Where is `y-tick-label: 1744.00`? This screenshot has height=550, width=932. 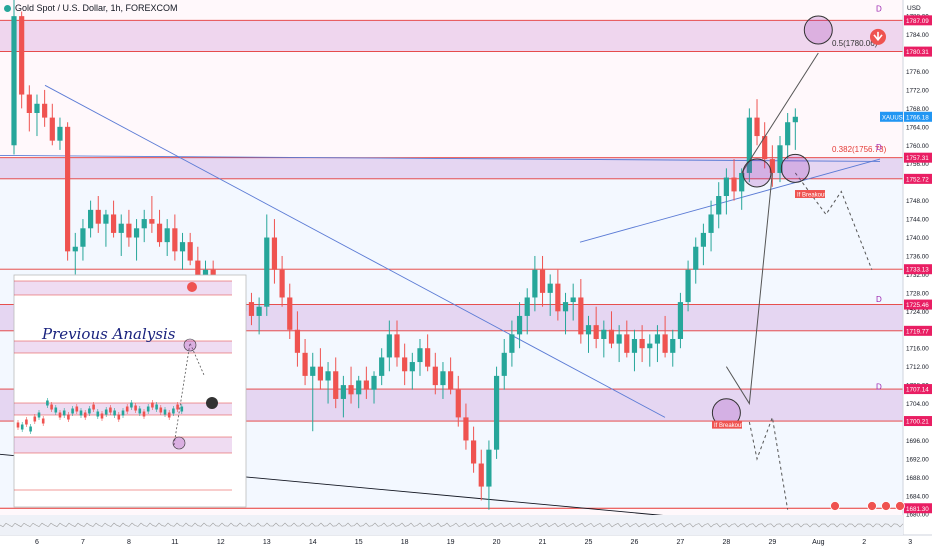
y-tick-label: 1744.00 is located at coordinates (917, 220).